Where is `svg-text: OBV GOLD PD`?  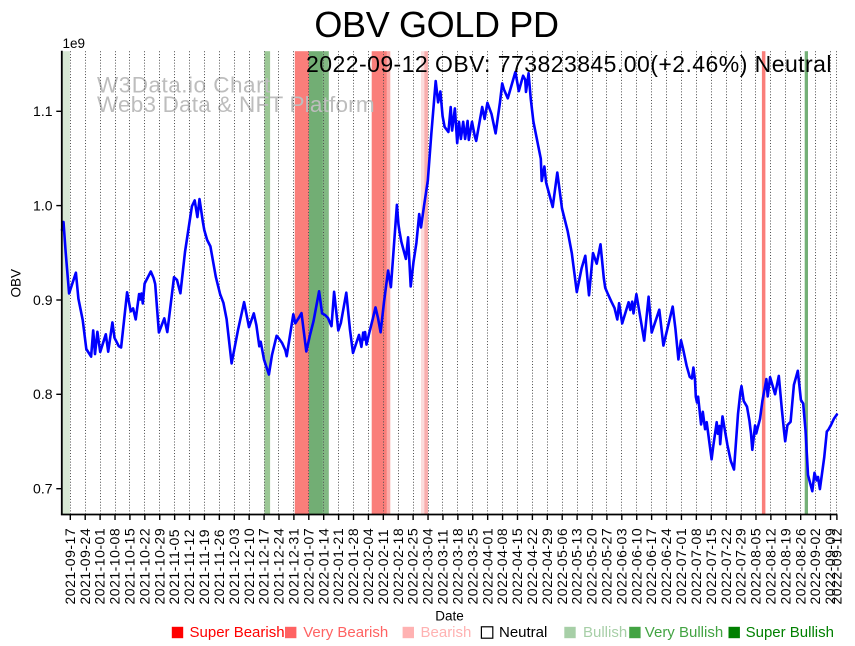 svg-text: OBV GOLD PD is located at coordinates (436, 24).